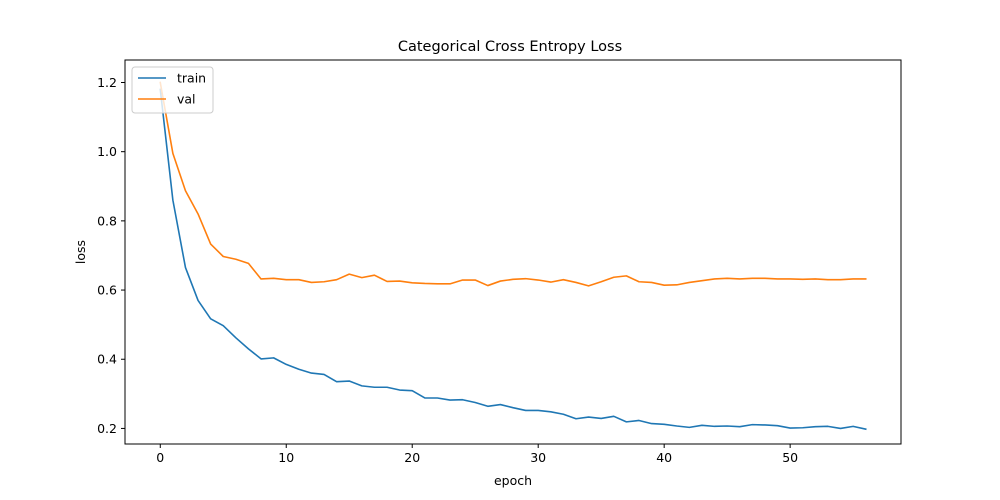 The image size is (1000, 500). Describe the element at coordinates (107, 359) in the screenshot. I see `y-tick-label: 0.4` at that location.